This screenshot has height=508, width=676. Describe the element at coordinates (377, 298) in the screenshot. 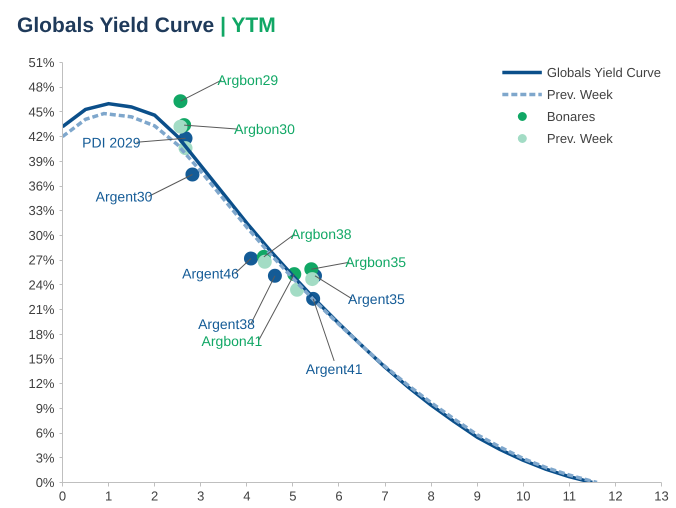

I see `annotation: Argent35` at that location.